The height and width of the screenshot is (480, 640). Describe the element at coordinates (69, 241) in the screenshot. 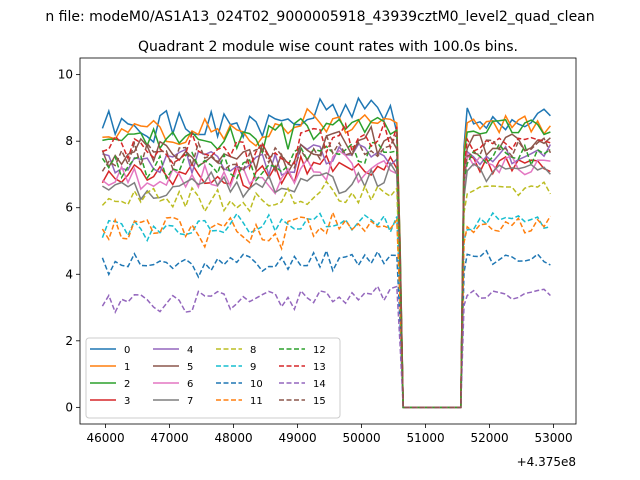

I see `y-axis: 0 2 4 6 8 10` at that location.